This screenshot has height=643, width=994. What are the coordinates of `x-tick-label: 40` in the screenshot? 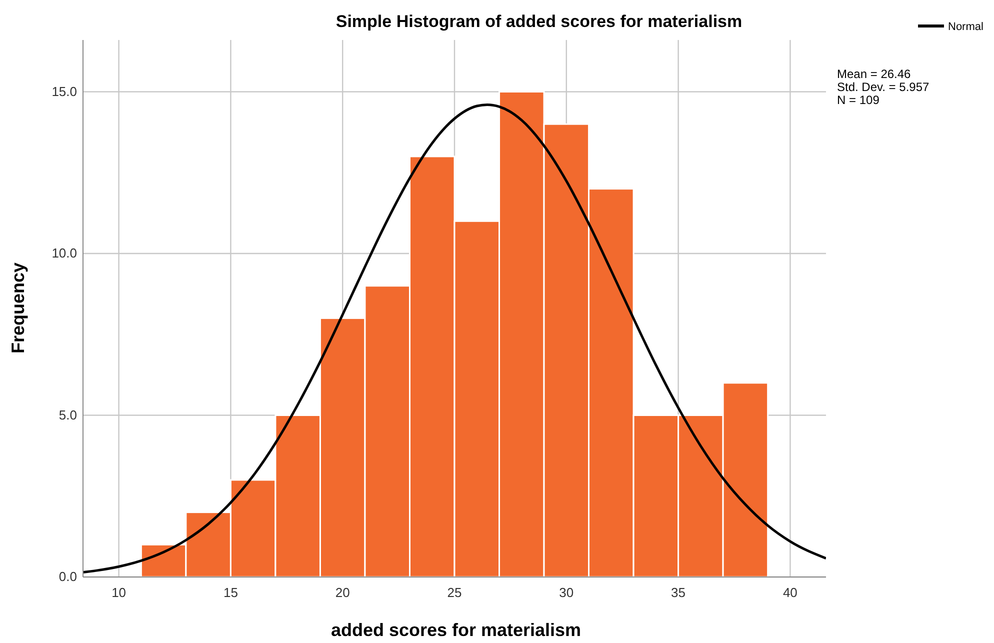 It's located at (790, 592).